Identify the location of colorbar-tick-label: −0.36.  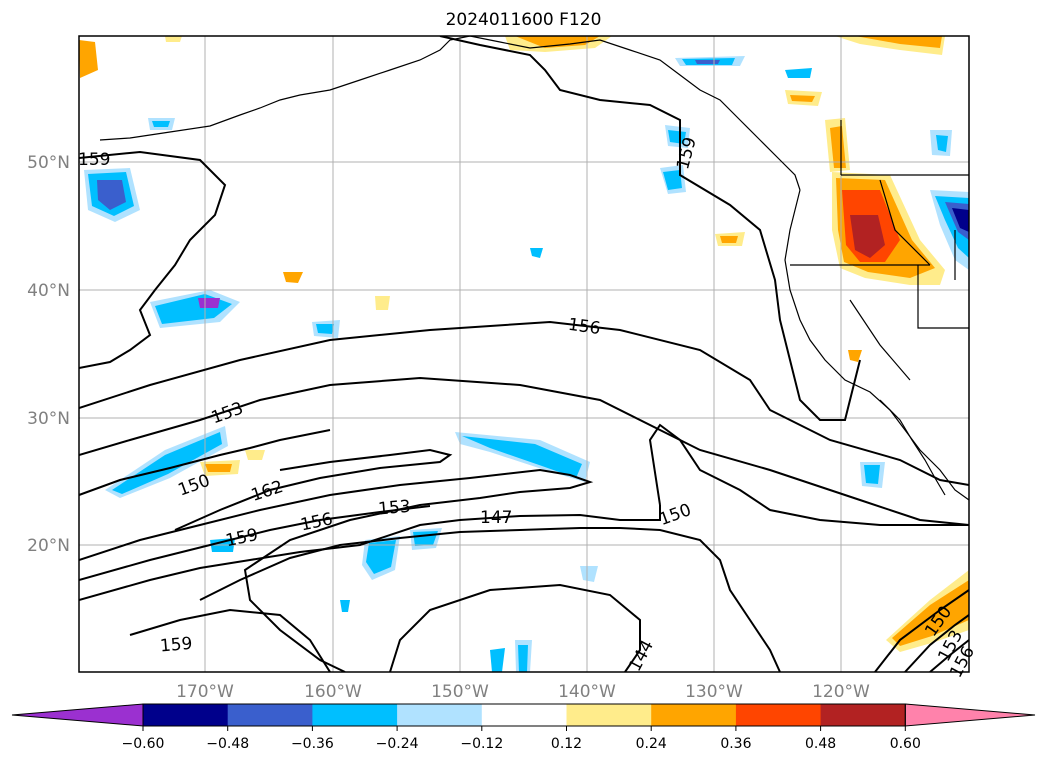
(312, 744).